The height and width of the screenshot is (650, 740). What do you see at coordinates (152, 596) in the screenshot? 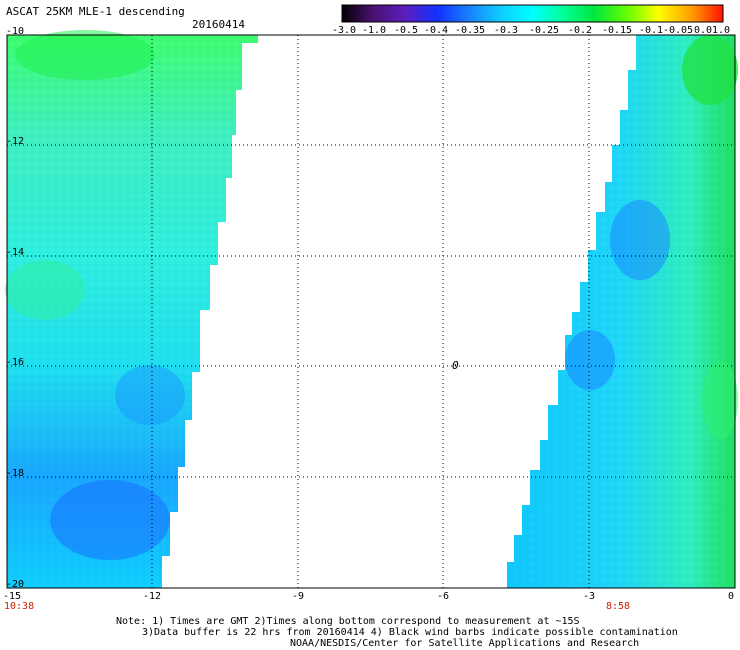
I see `x-tick-label: -12` at bounding box center [152, 596].